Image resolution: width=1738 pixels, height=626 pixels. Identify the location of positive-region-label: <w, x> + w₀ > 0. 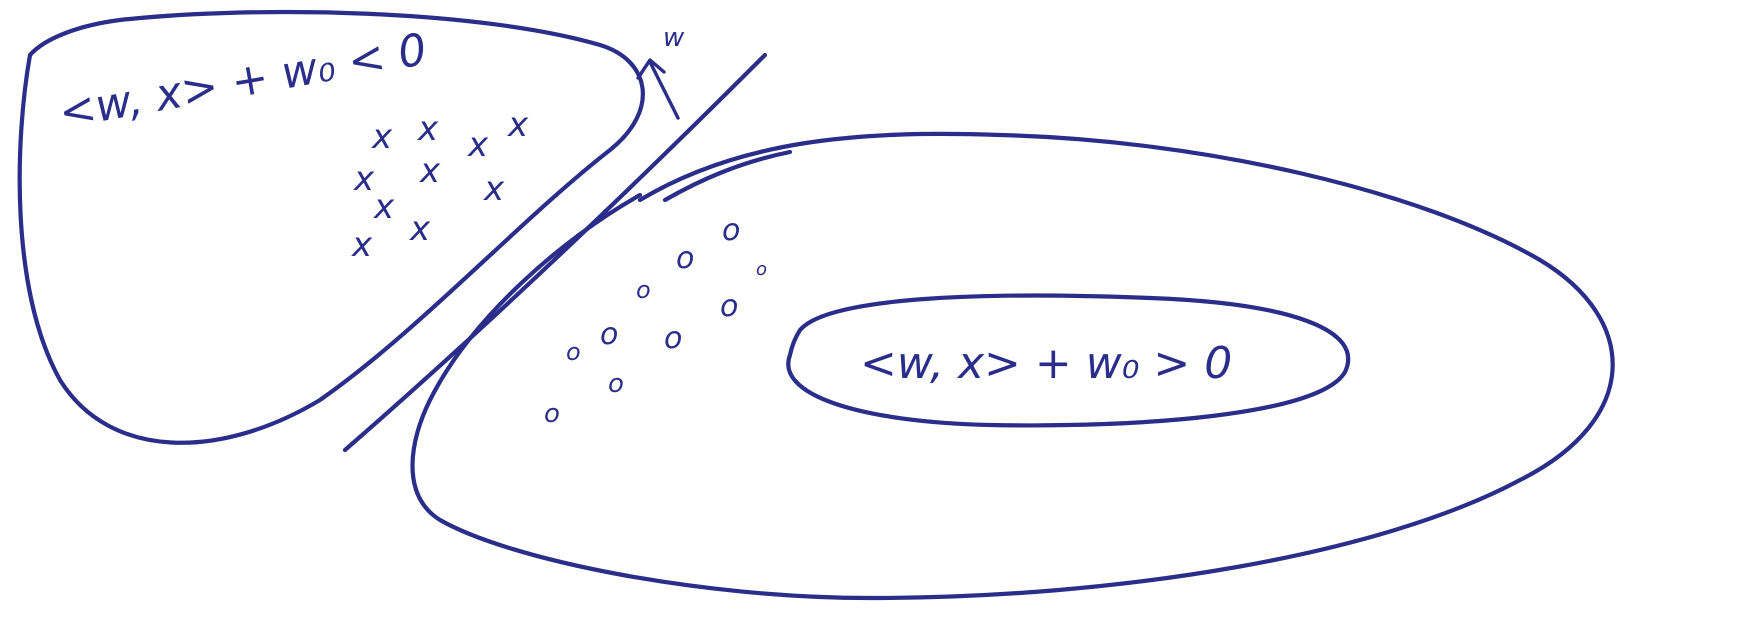
(1046, 363).